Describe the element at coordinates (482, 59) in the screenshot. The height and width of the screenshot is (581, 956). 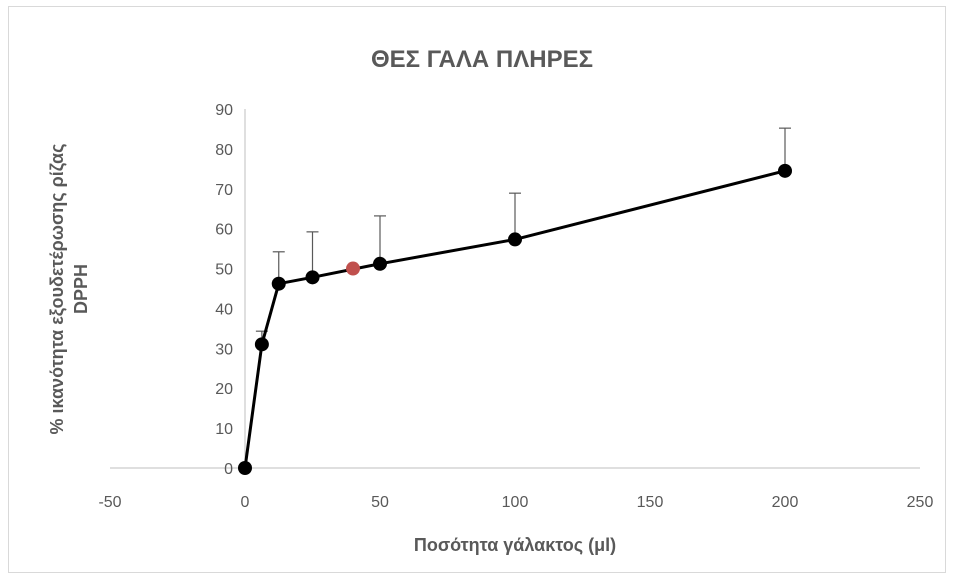
I see `chart-title: ΘΕΣ ΓΑΛΑ ΠΛΗΡΕΣ` at that location.